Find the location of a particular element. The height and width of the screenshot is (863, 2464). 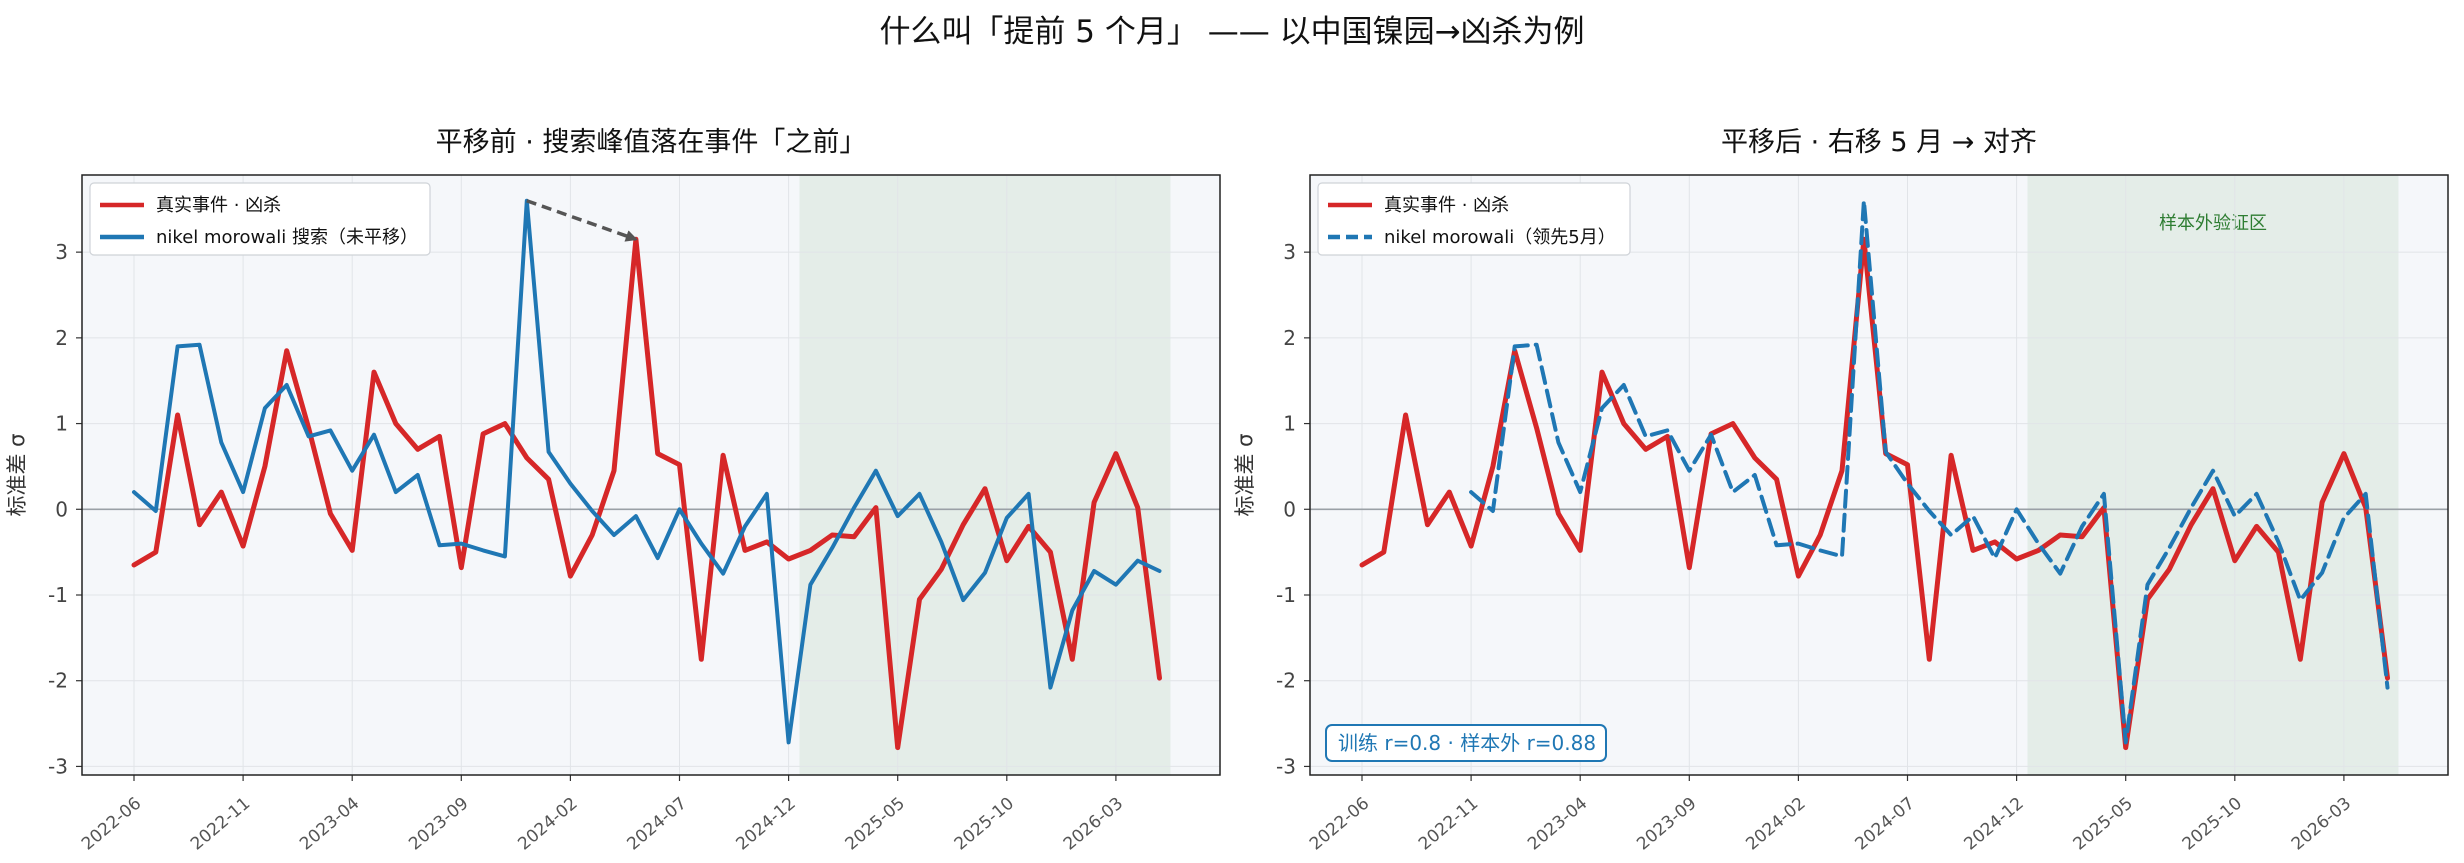

note-box is located at coordinates (1466, 743).